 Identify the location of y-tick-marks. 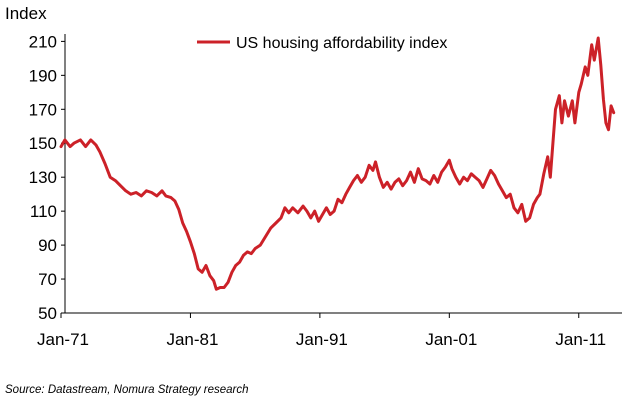
(63, 177).